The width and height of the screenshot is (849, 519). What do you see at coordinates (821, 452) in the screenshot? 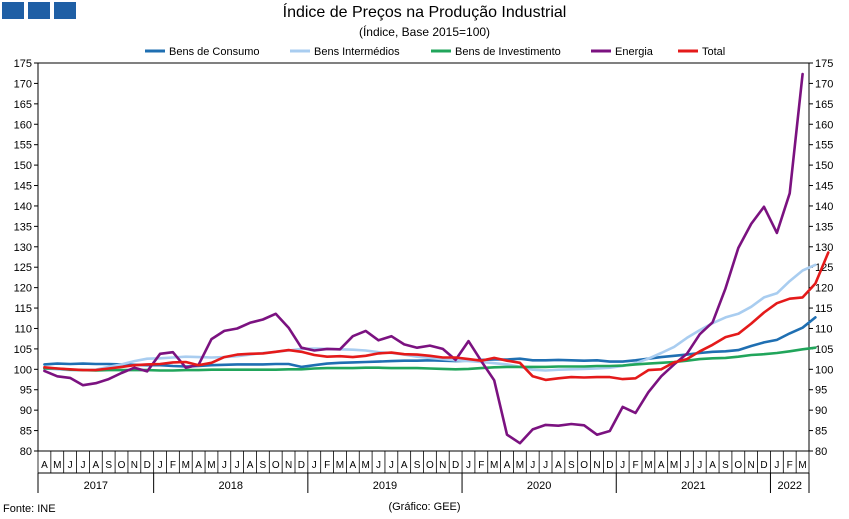
I see `y-tick-label-right: 80` at bounding box center [821, 452].